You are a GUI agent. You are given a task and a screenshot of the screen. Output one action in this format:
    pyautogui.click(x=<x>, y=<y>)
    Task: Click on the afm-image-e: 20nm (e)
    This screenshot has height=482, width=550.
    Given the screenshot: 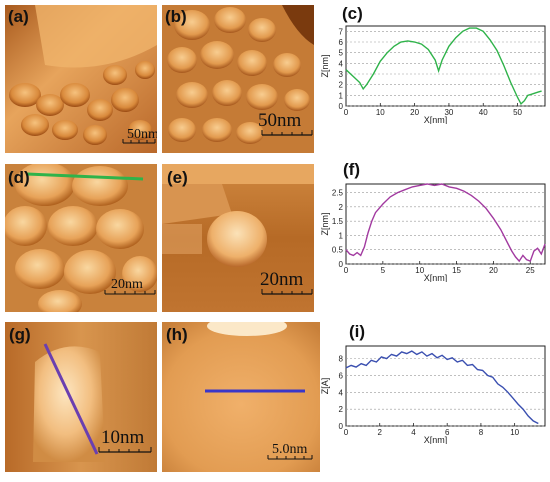 What is the action you would take?
    pyautogui.click(x=238, y=238)
    